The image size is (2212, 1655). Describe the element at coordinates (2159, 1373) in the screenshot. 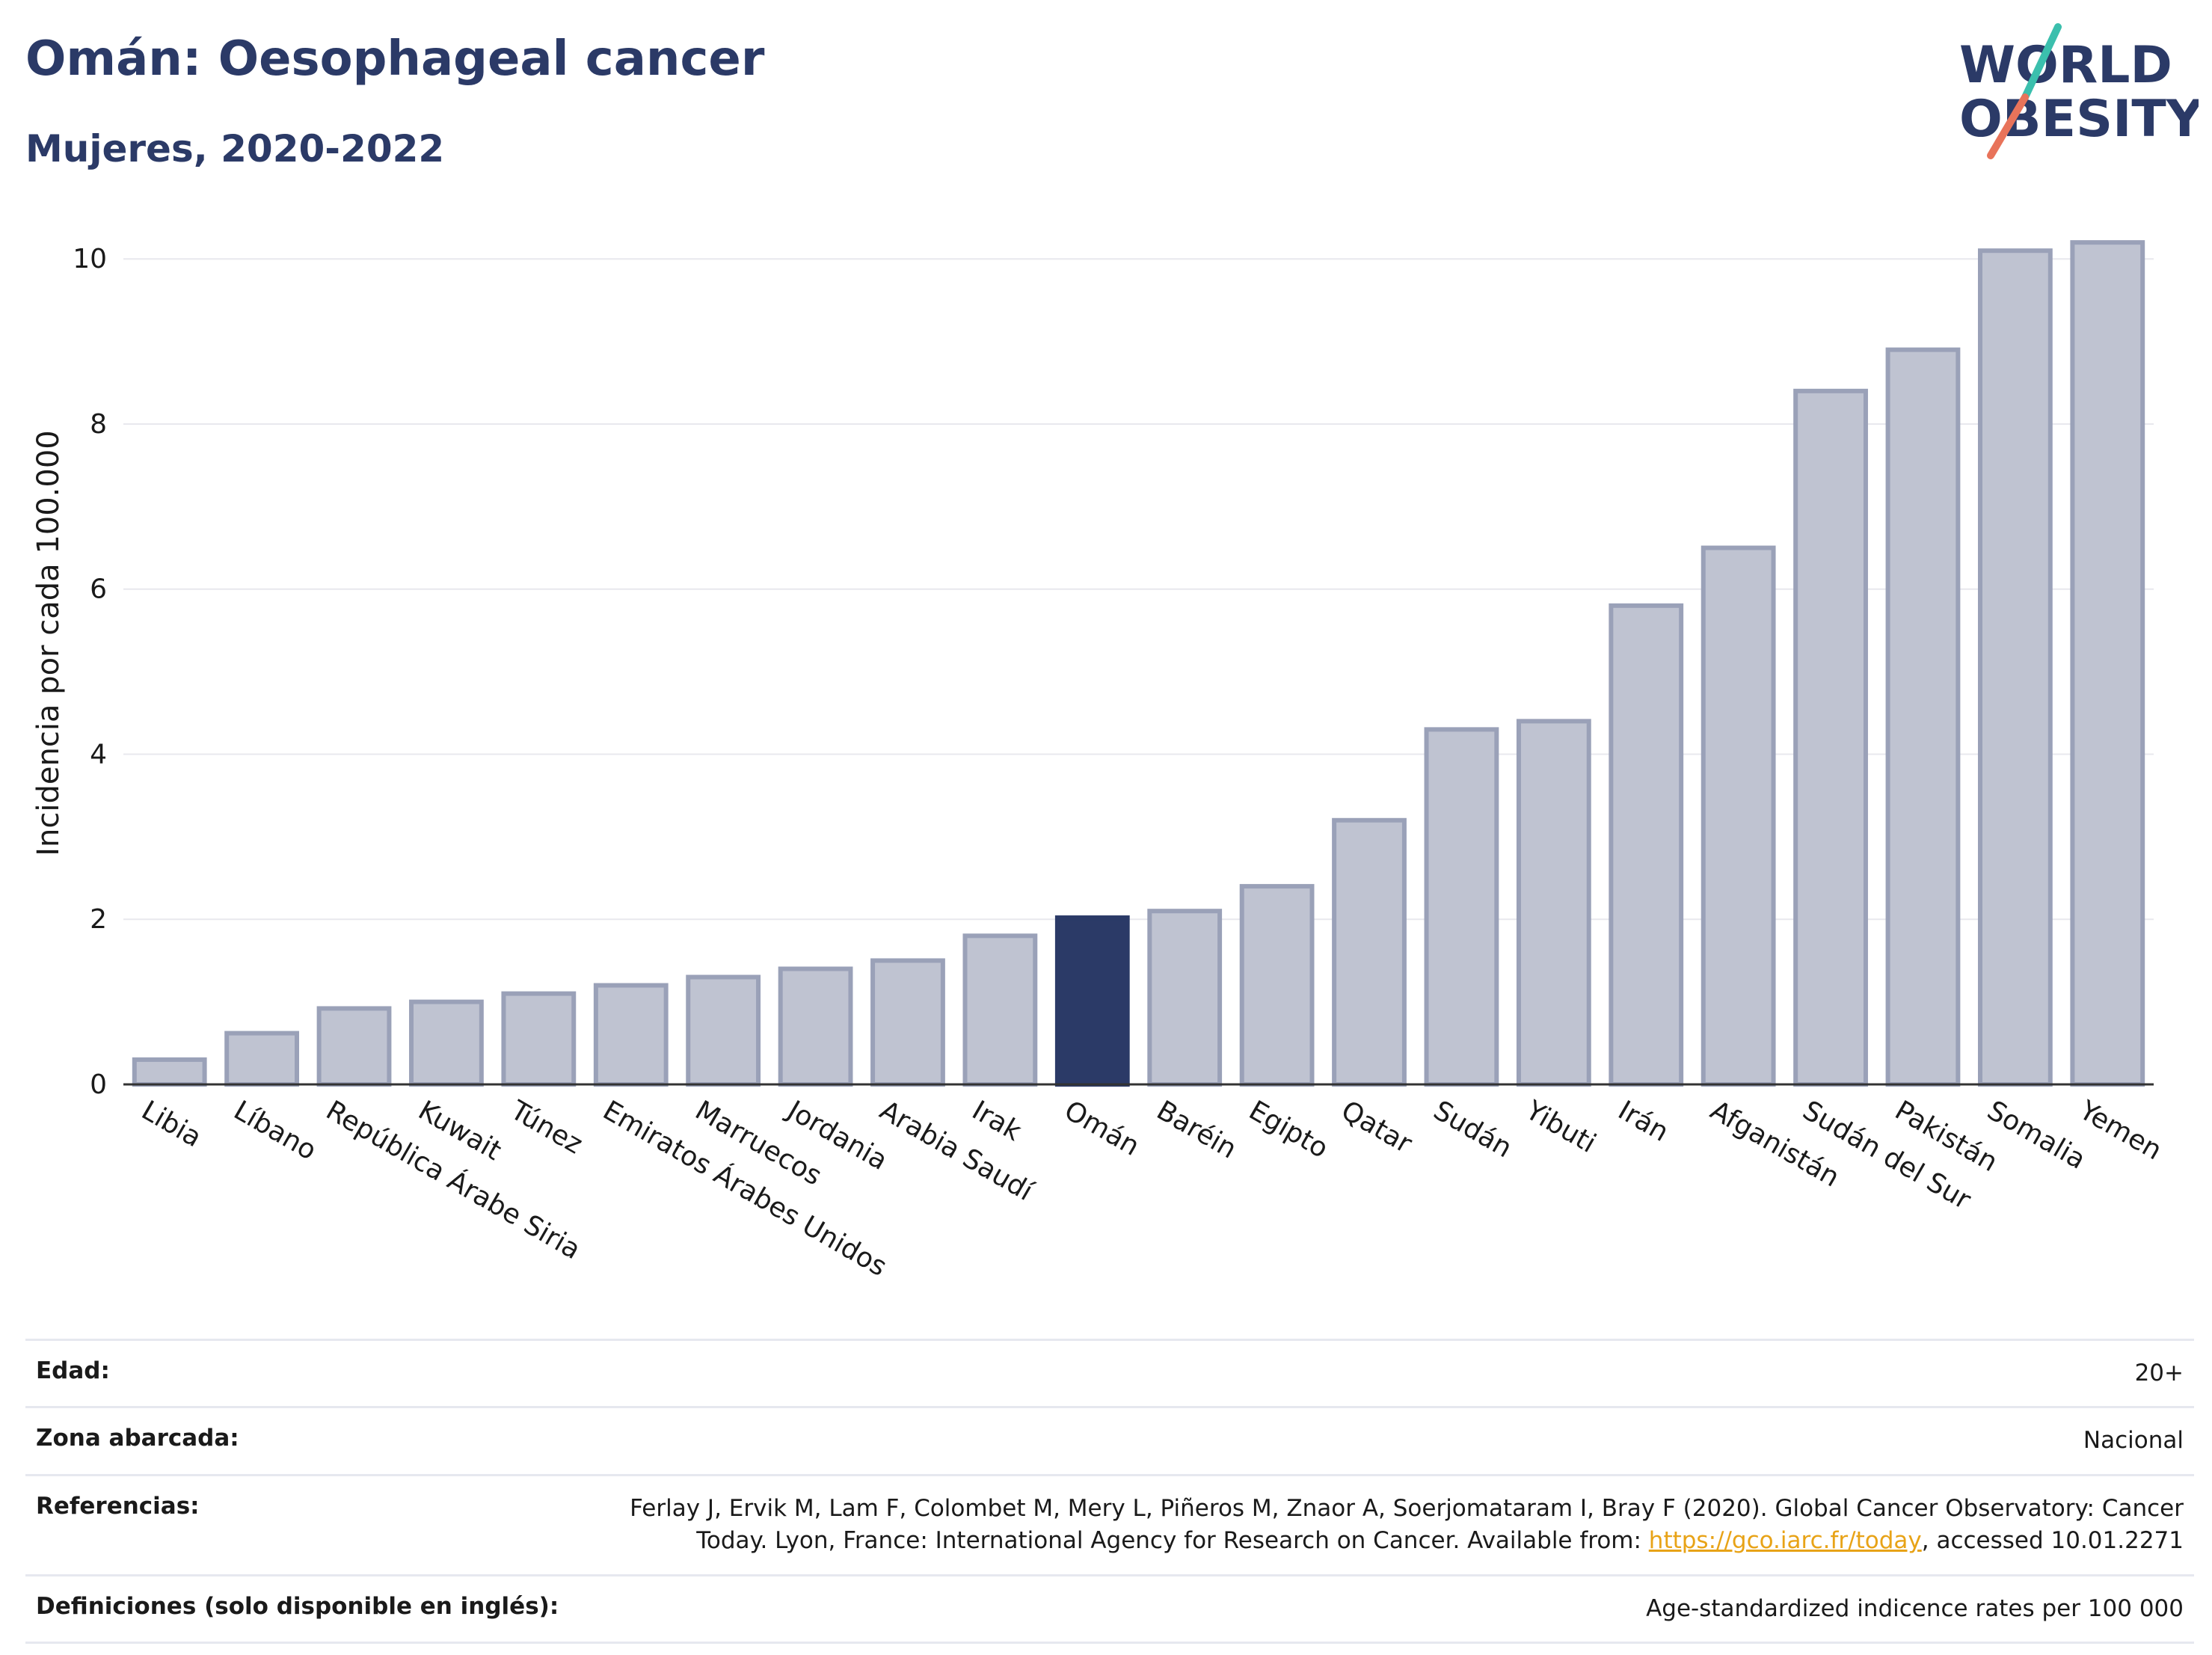

I see `info-value-age: 20+` at that location.